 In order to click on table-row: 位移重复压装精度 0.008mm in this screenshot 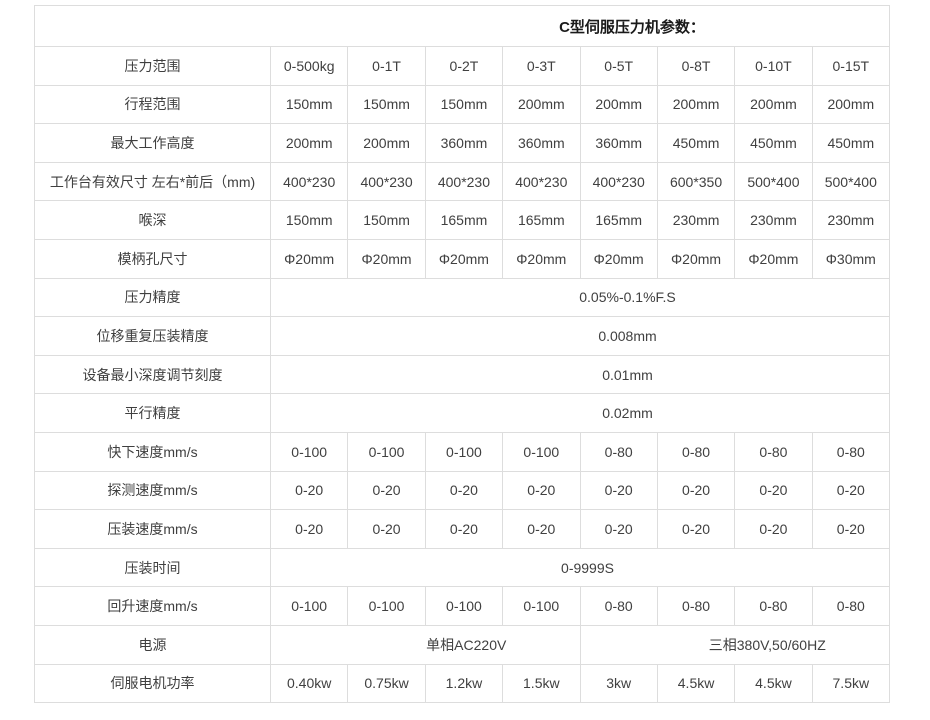, I will do `click(462, 336)`.